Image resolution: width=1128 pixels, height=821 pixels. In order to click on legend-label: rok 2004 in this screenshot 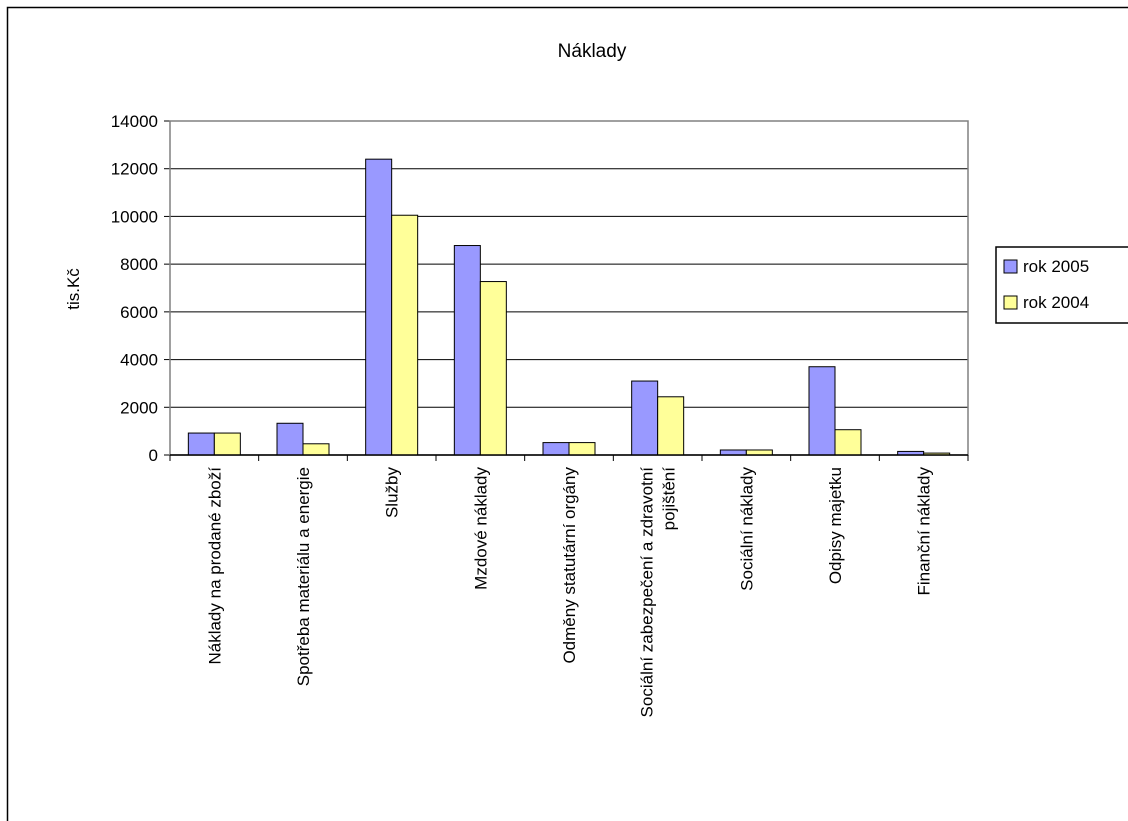, I will do `click(1056, 302)`.